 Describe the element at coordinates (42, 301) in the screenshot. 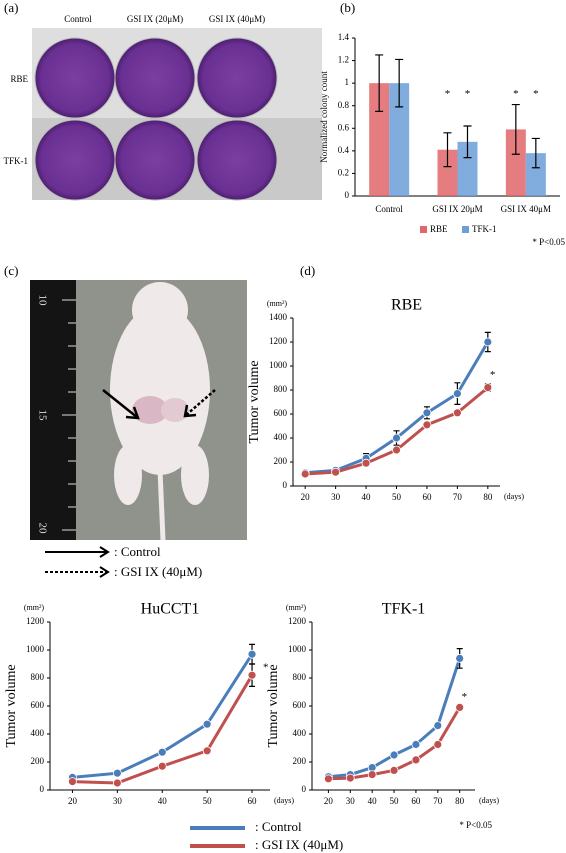

I see `ruler-label: 10` at that location.